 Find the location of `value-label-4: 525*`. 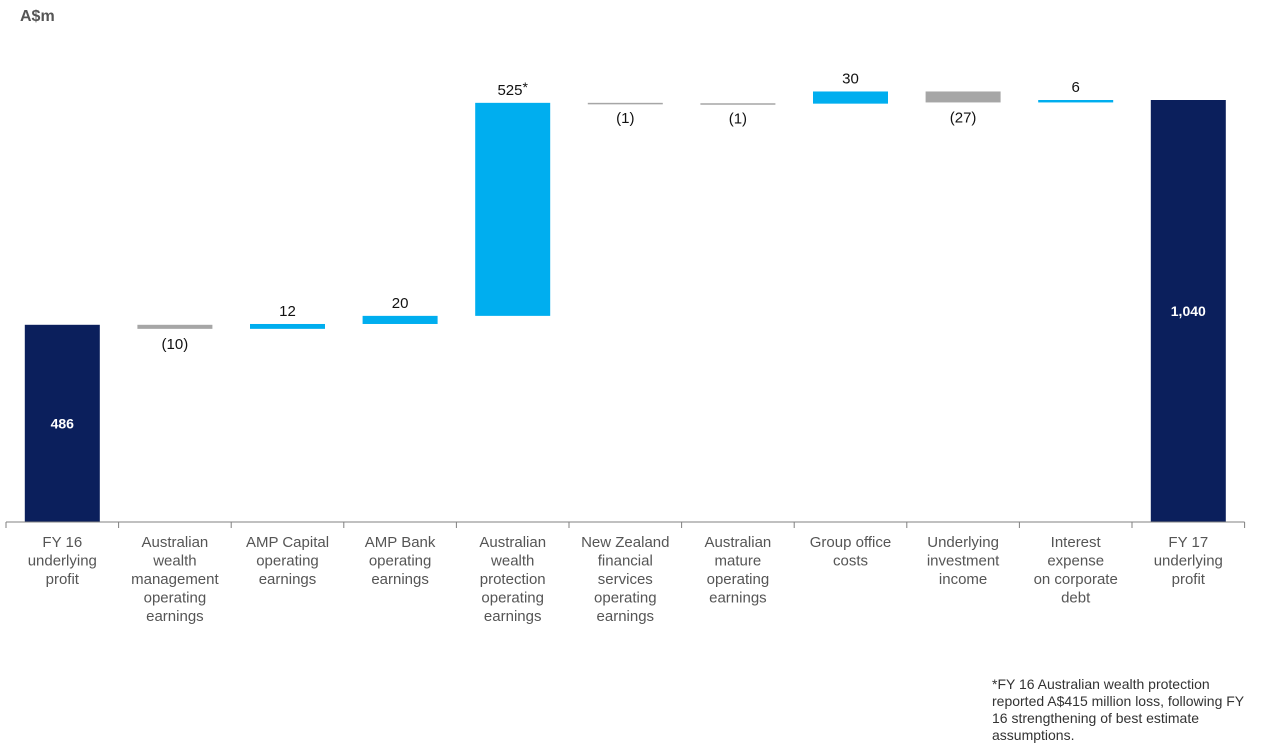

value-label-4: 525* is located at coordinates (512, 89).